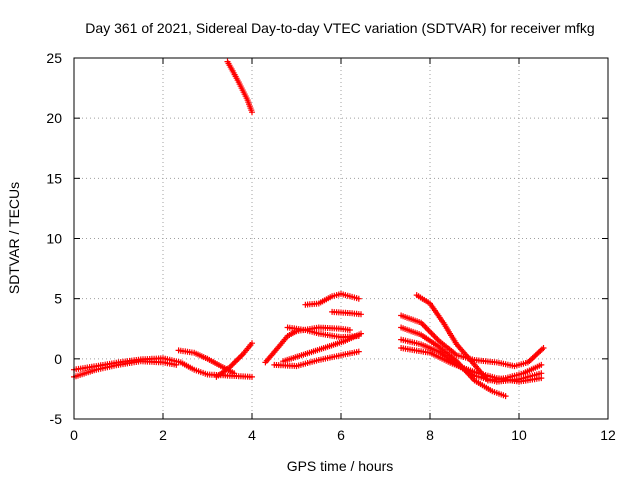 The image size is (640, 480). Describe the element at coordinates (252, 435) in the screenshot. I see `x-tick-label: 4` at that location.